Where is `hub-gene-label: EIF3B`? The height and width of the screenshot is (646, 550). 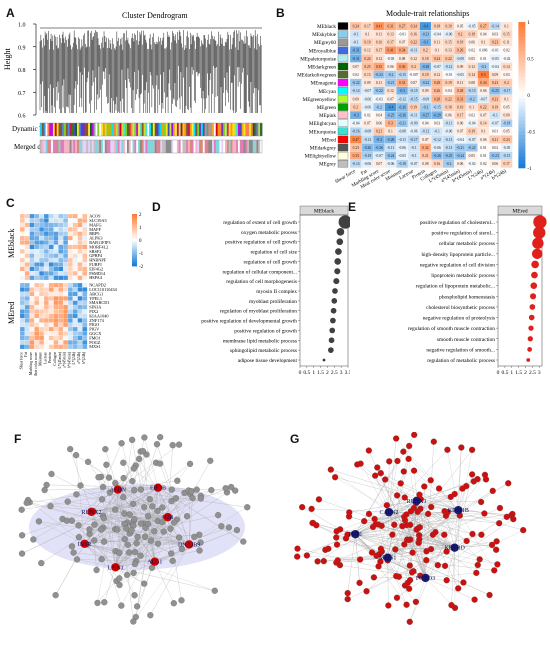
hub-gene-label: EIF3B is located at coordinates (158, 489).